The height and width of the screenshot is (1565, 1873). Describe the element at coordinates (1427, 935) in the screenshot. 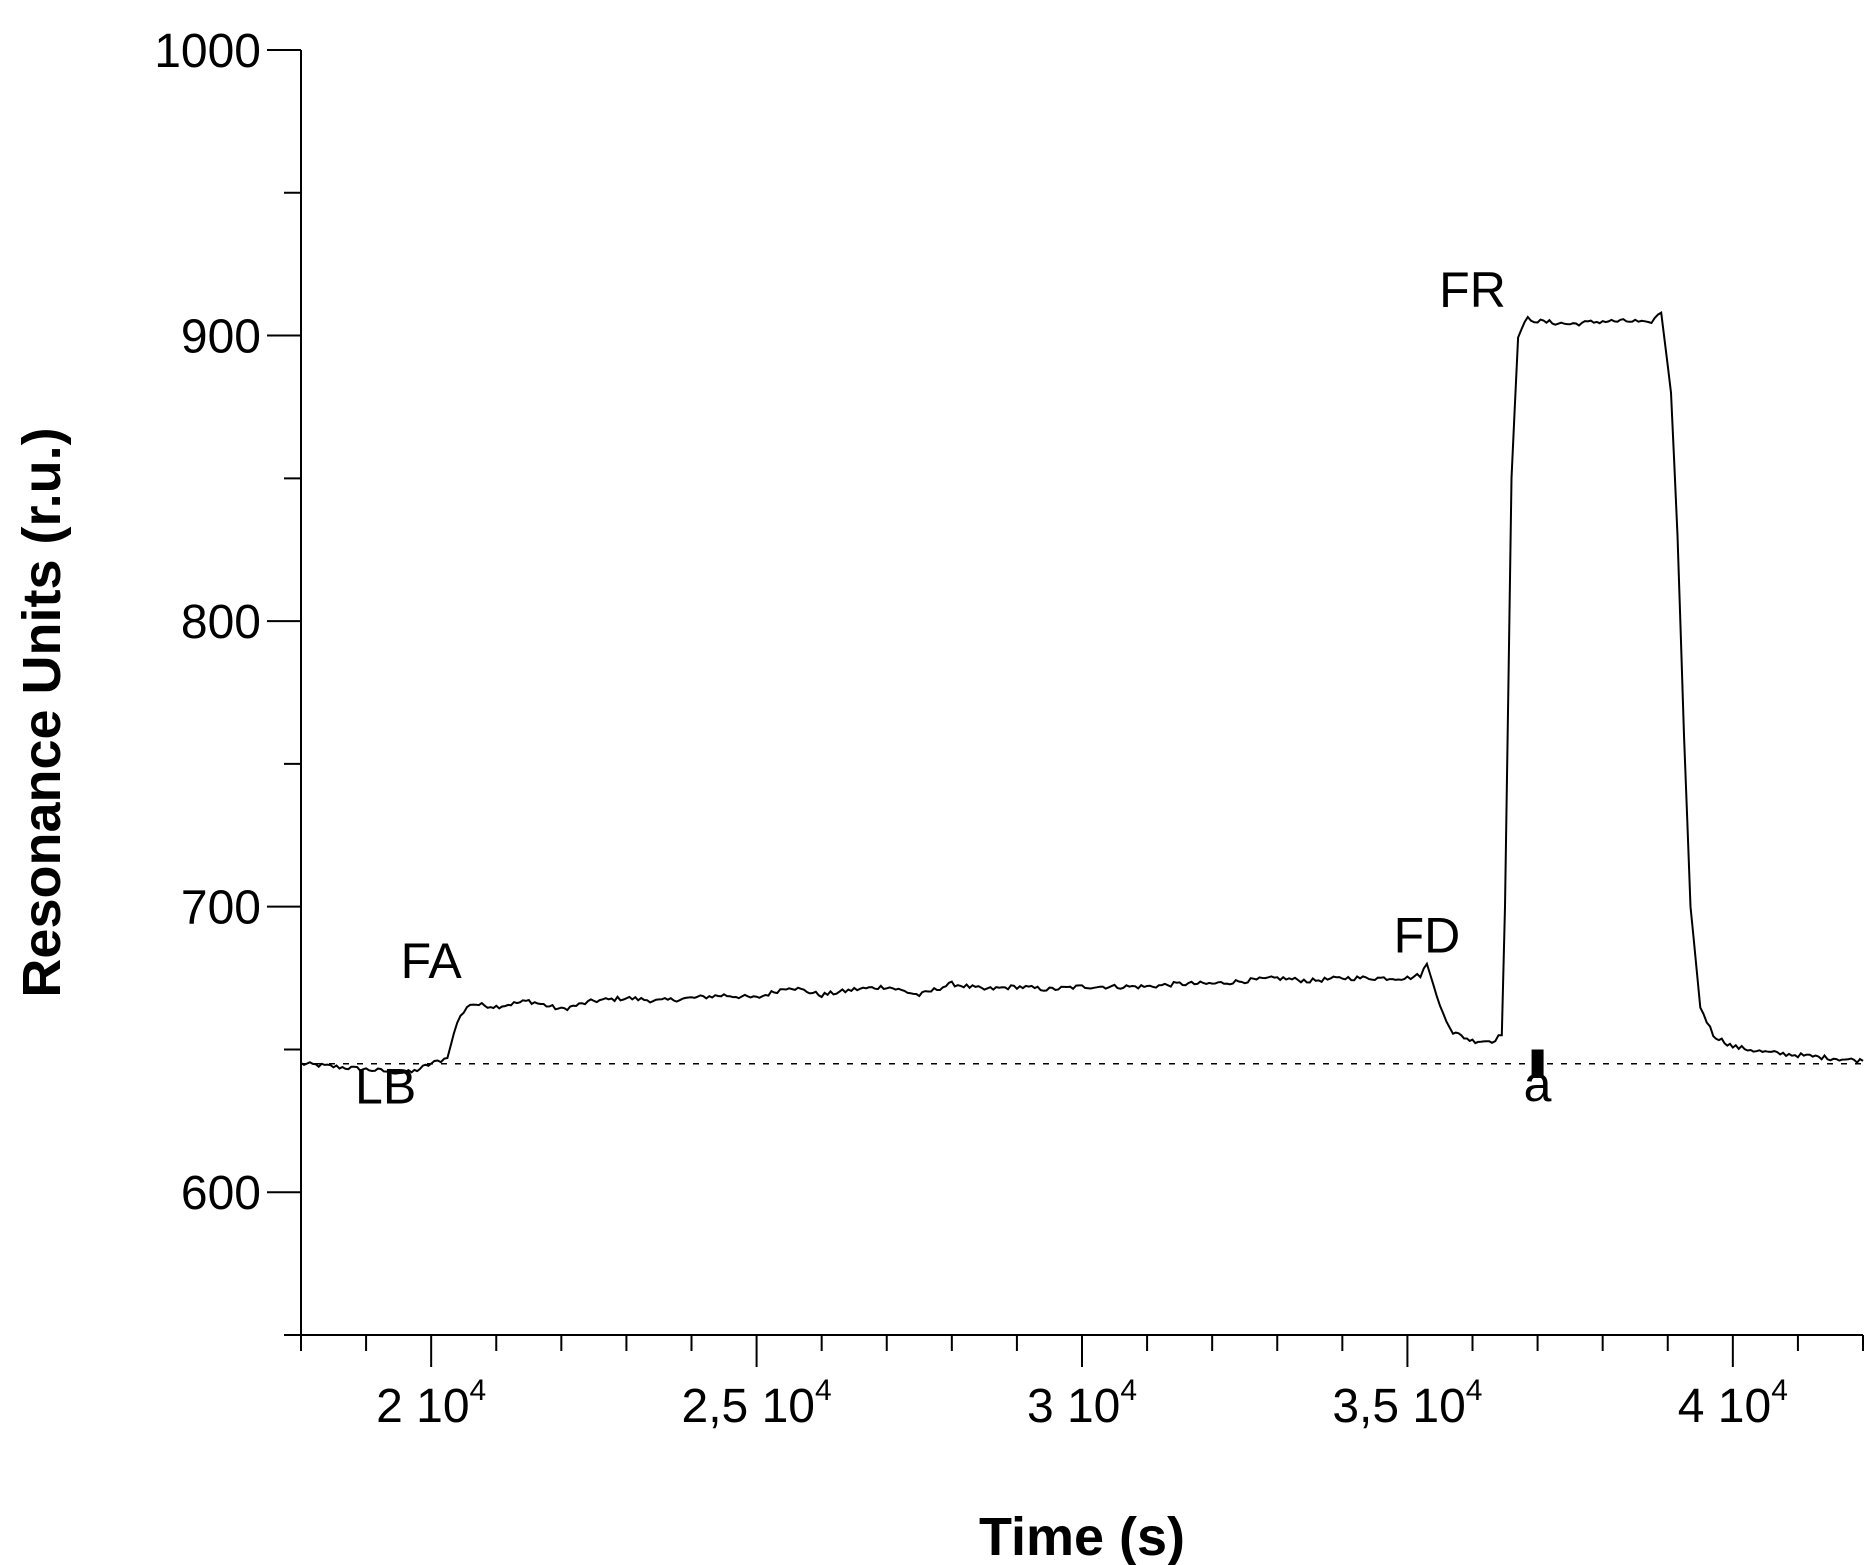

I see `annotation-label: FD` at that location.